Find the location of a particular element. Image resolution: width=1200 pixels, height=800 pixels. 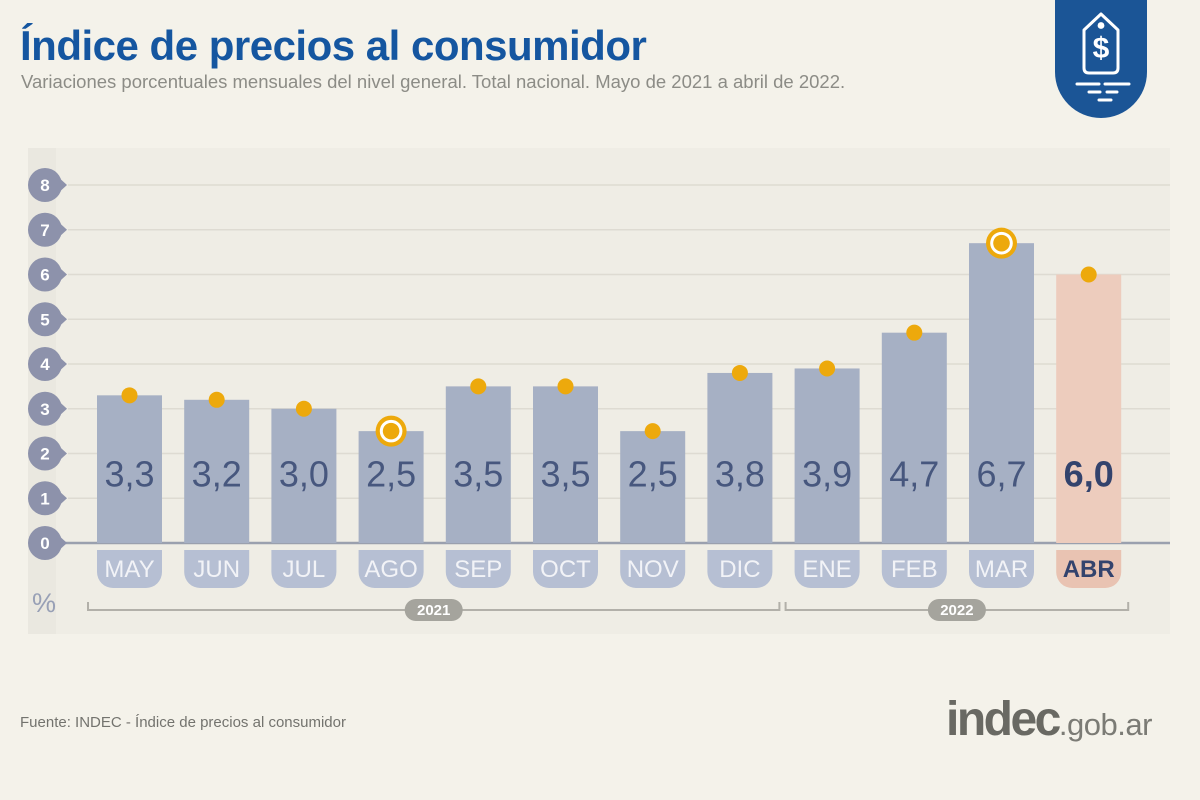

bar-ago is located at coordinates (391, 487).